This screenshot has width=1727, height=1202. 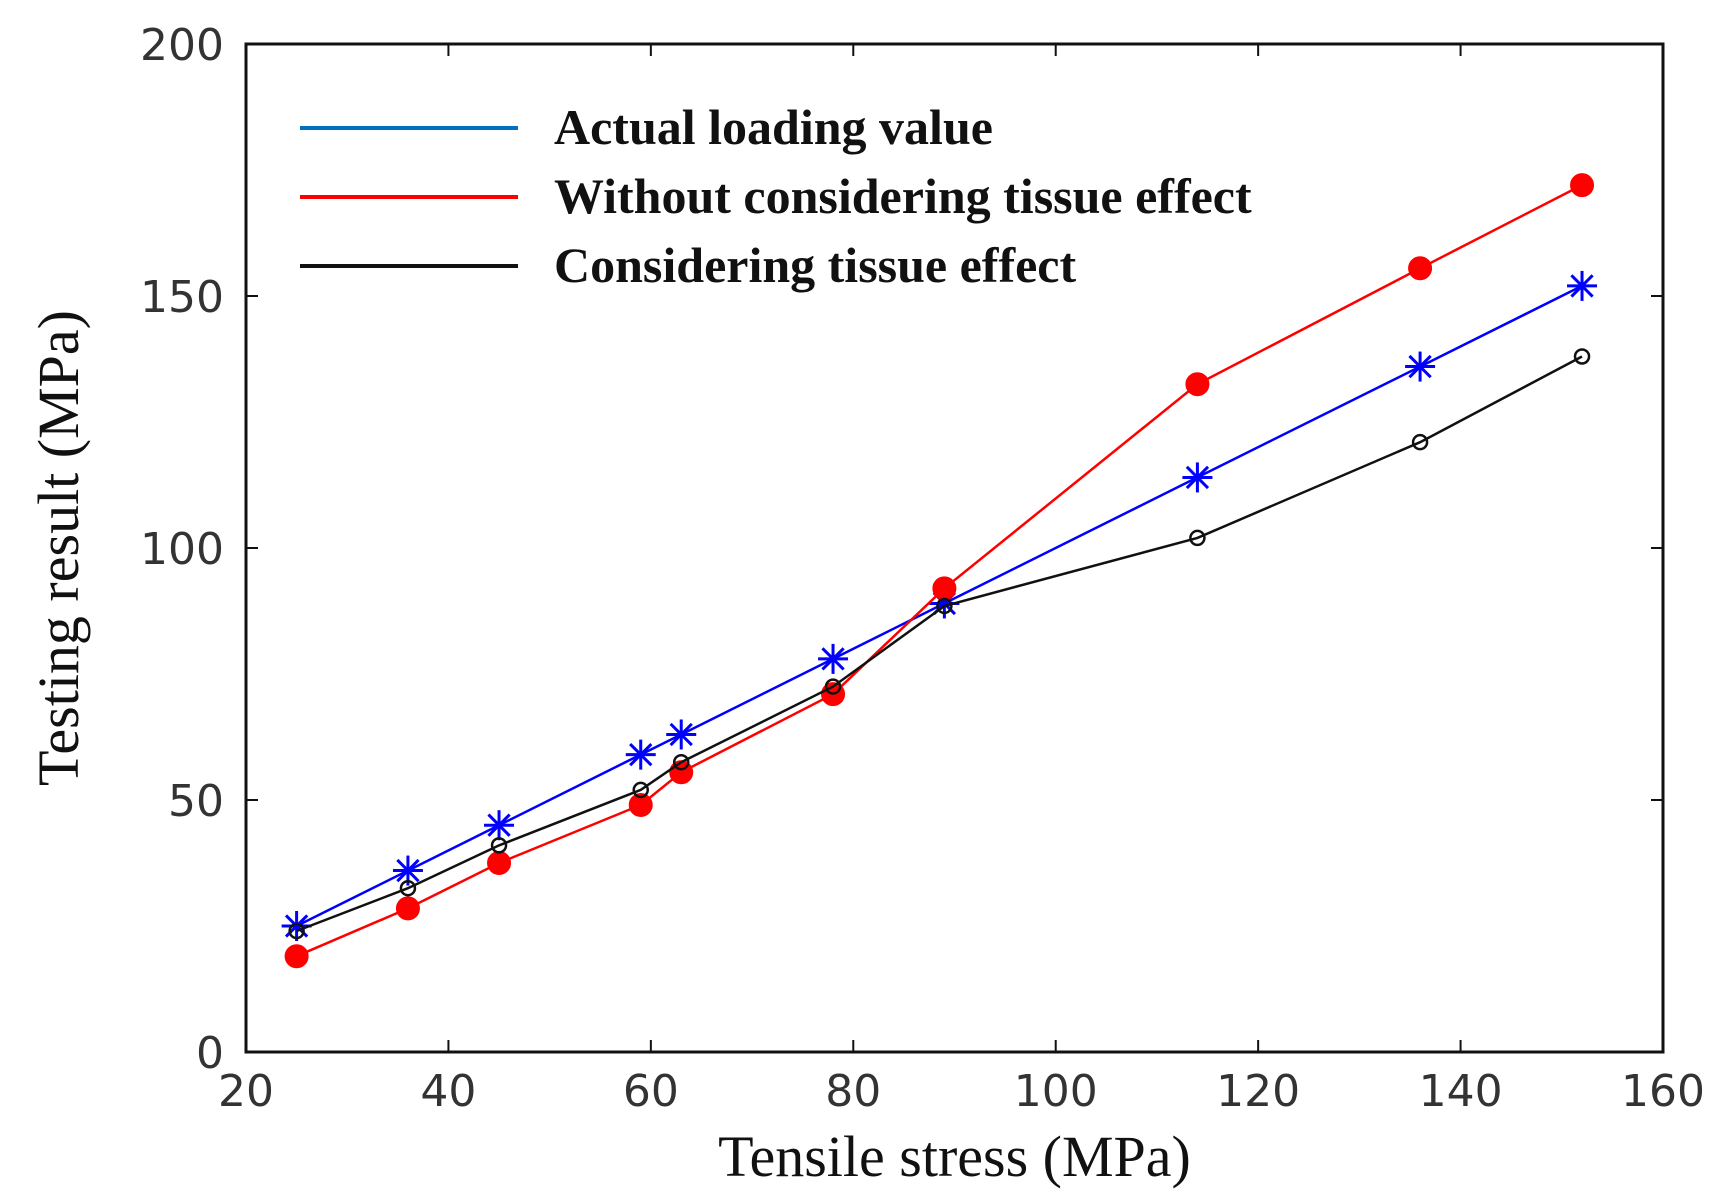 What do you see at coordinates (651, 1091) in the screenshot?
I see `x-tick-label: 60` at bounding box center [651, 1091].